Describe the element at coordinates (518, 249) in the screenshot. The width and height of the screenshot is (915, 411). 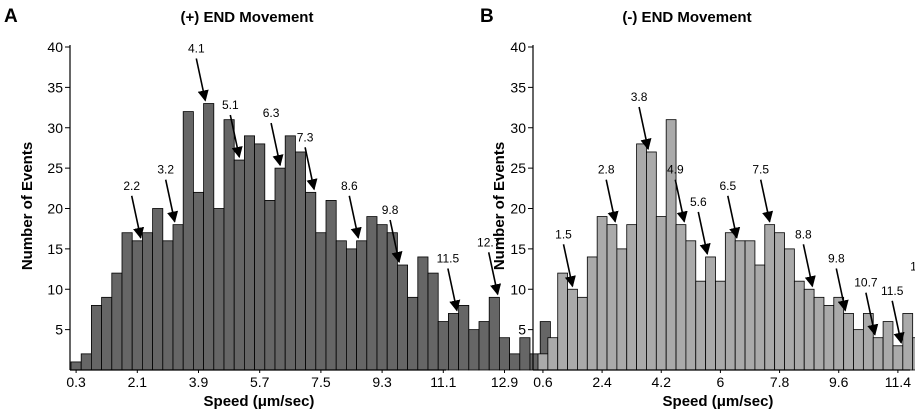
I see `panel-b-y-tick-label: 15` at that location.